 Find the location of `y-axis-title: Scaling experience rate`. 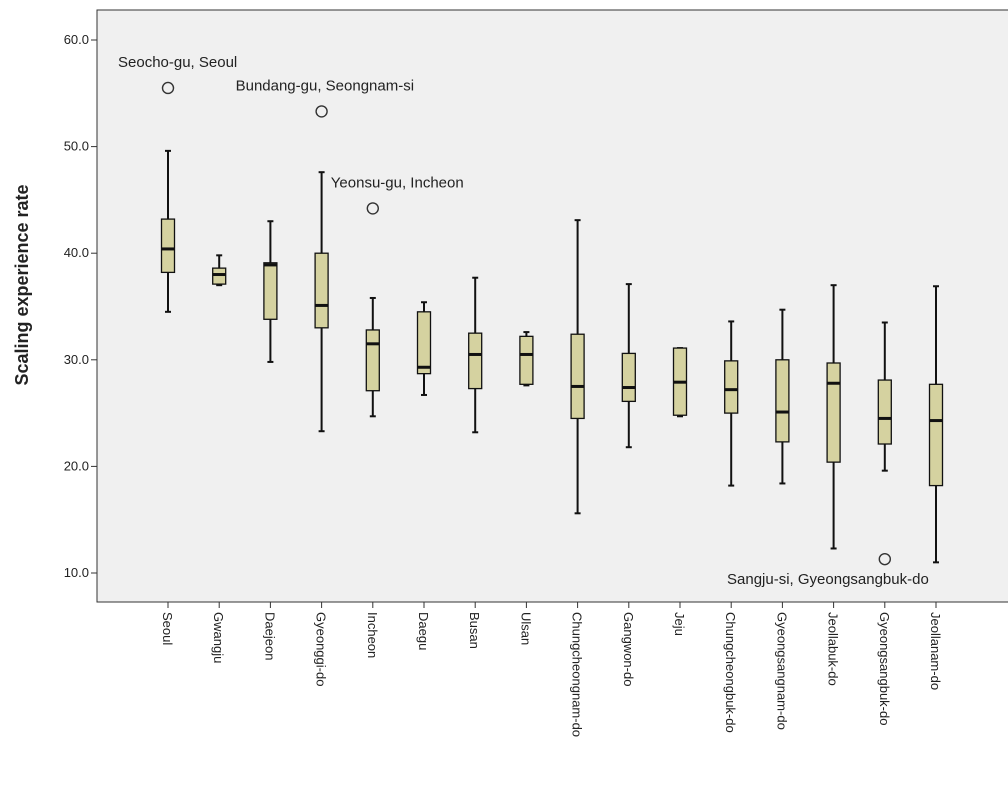

y-axis-title: Scaling experience rate is located at coordinates (22, 284).